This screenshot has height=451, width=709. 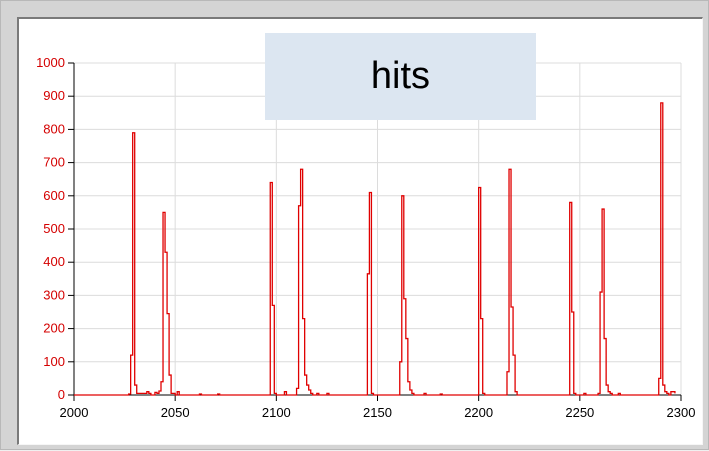 I want to click on hits-overlay-label: hits, so click(x=400, y=76).